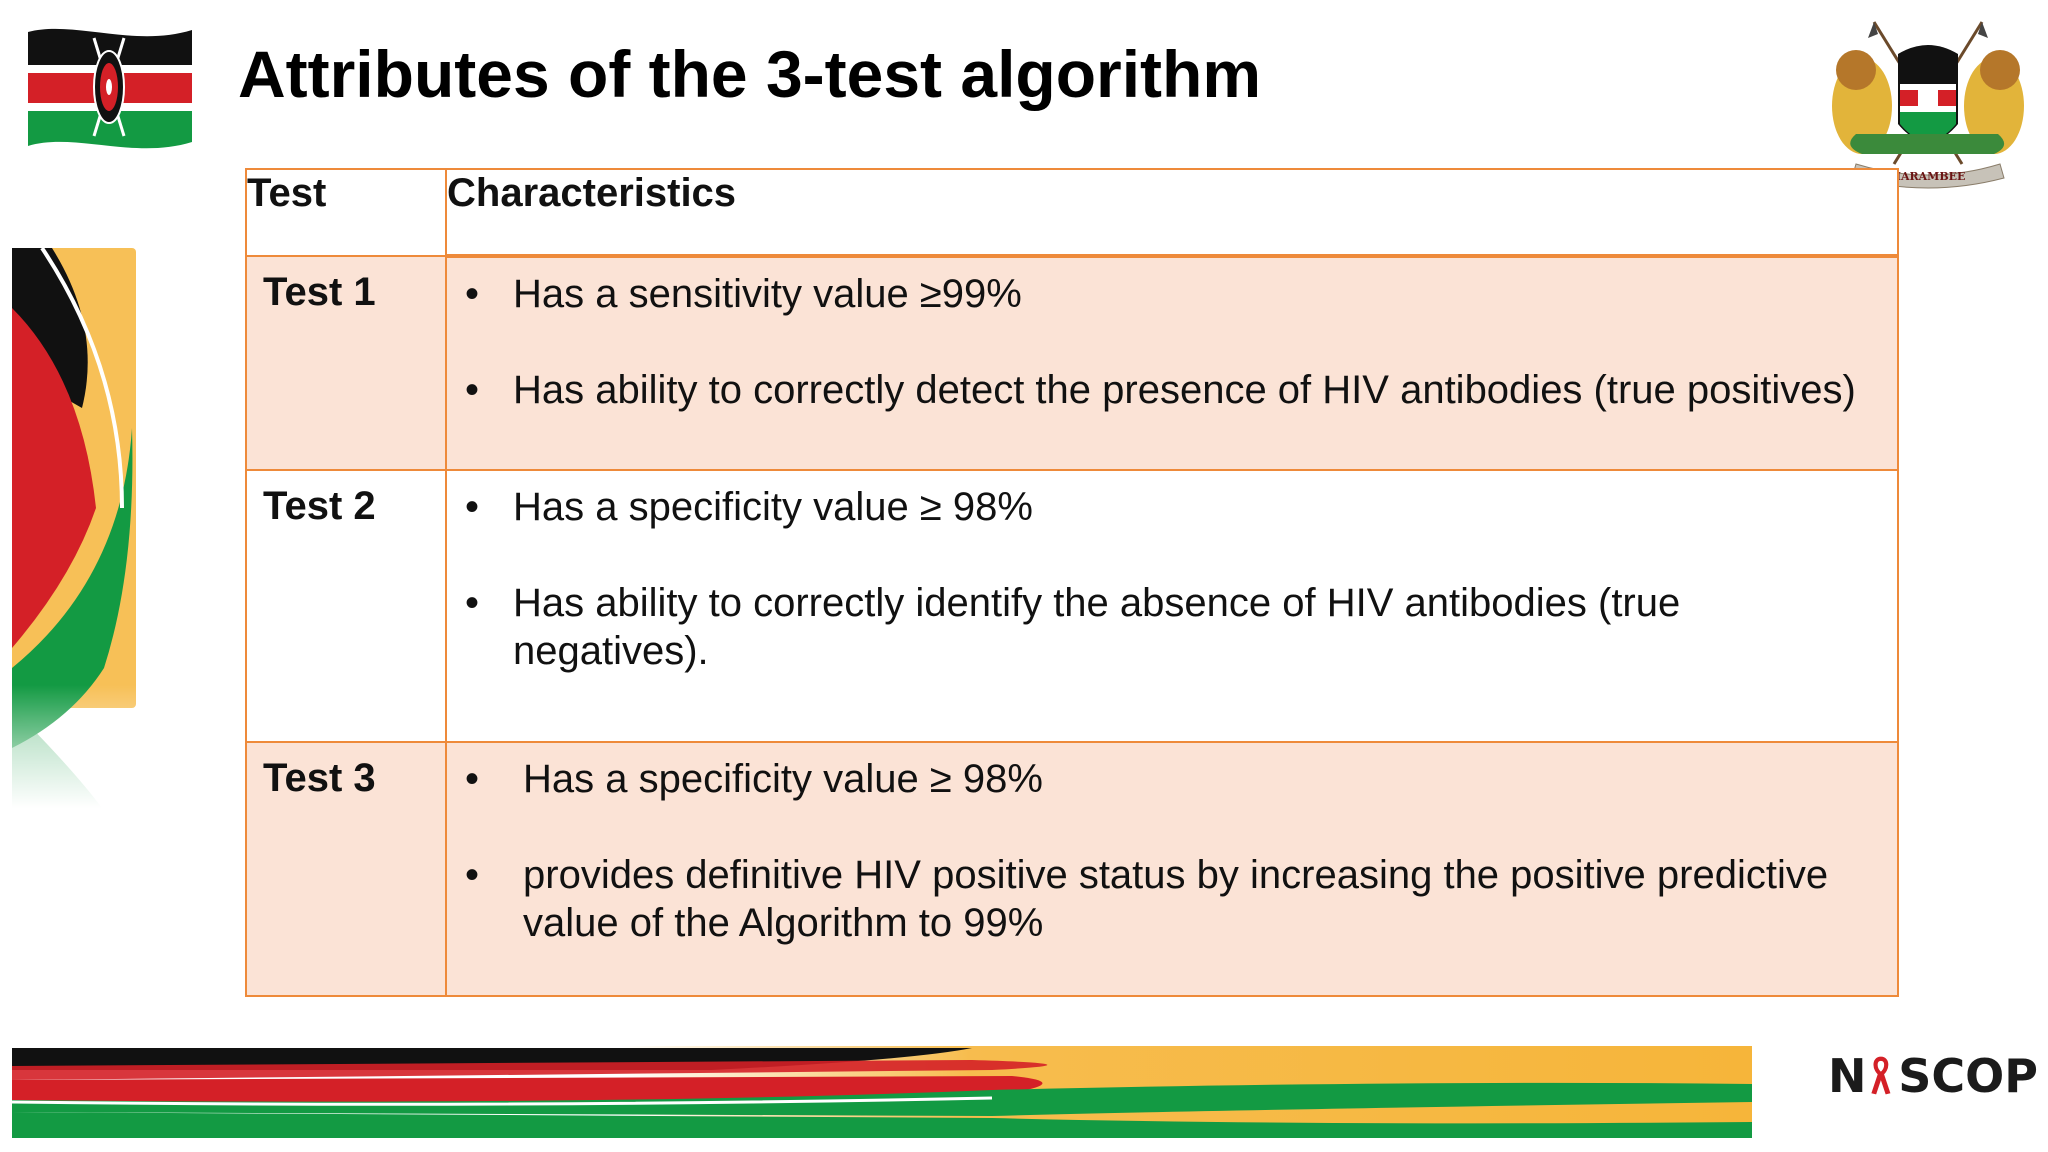 The width and height of the screenshot is (2048, 1152). Describe the element at coordinates (346, 869) in the screenshot. I see `test-name-cell: Test 3` at that location.